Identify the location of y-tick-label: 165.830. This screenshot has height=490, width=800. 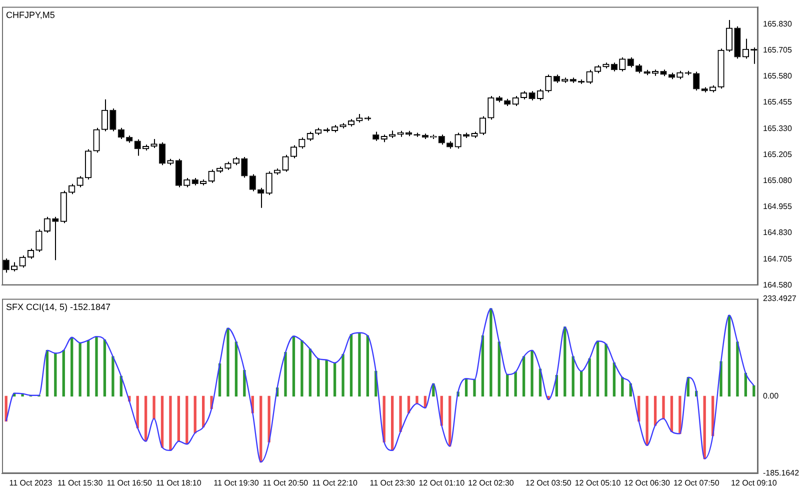
(777, 23).